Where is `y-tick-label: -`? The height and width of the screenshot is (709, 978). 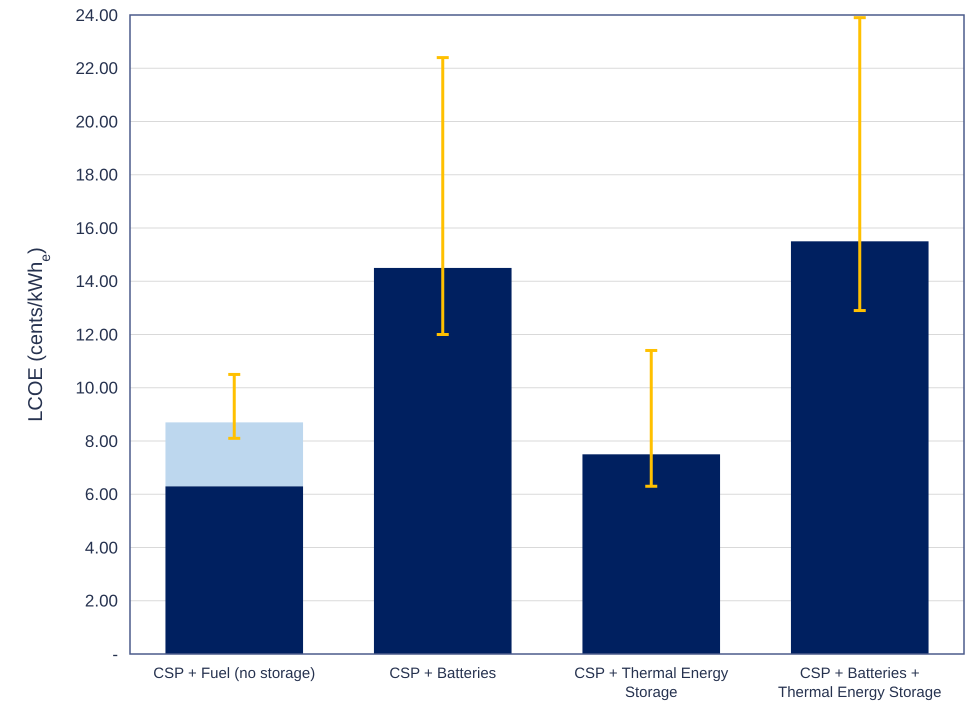
y-tick-label: - is located at coordinates (115, 654).